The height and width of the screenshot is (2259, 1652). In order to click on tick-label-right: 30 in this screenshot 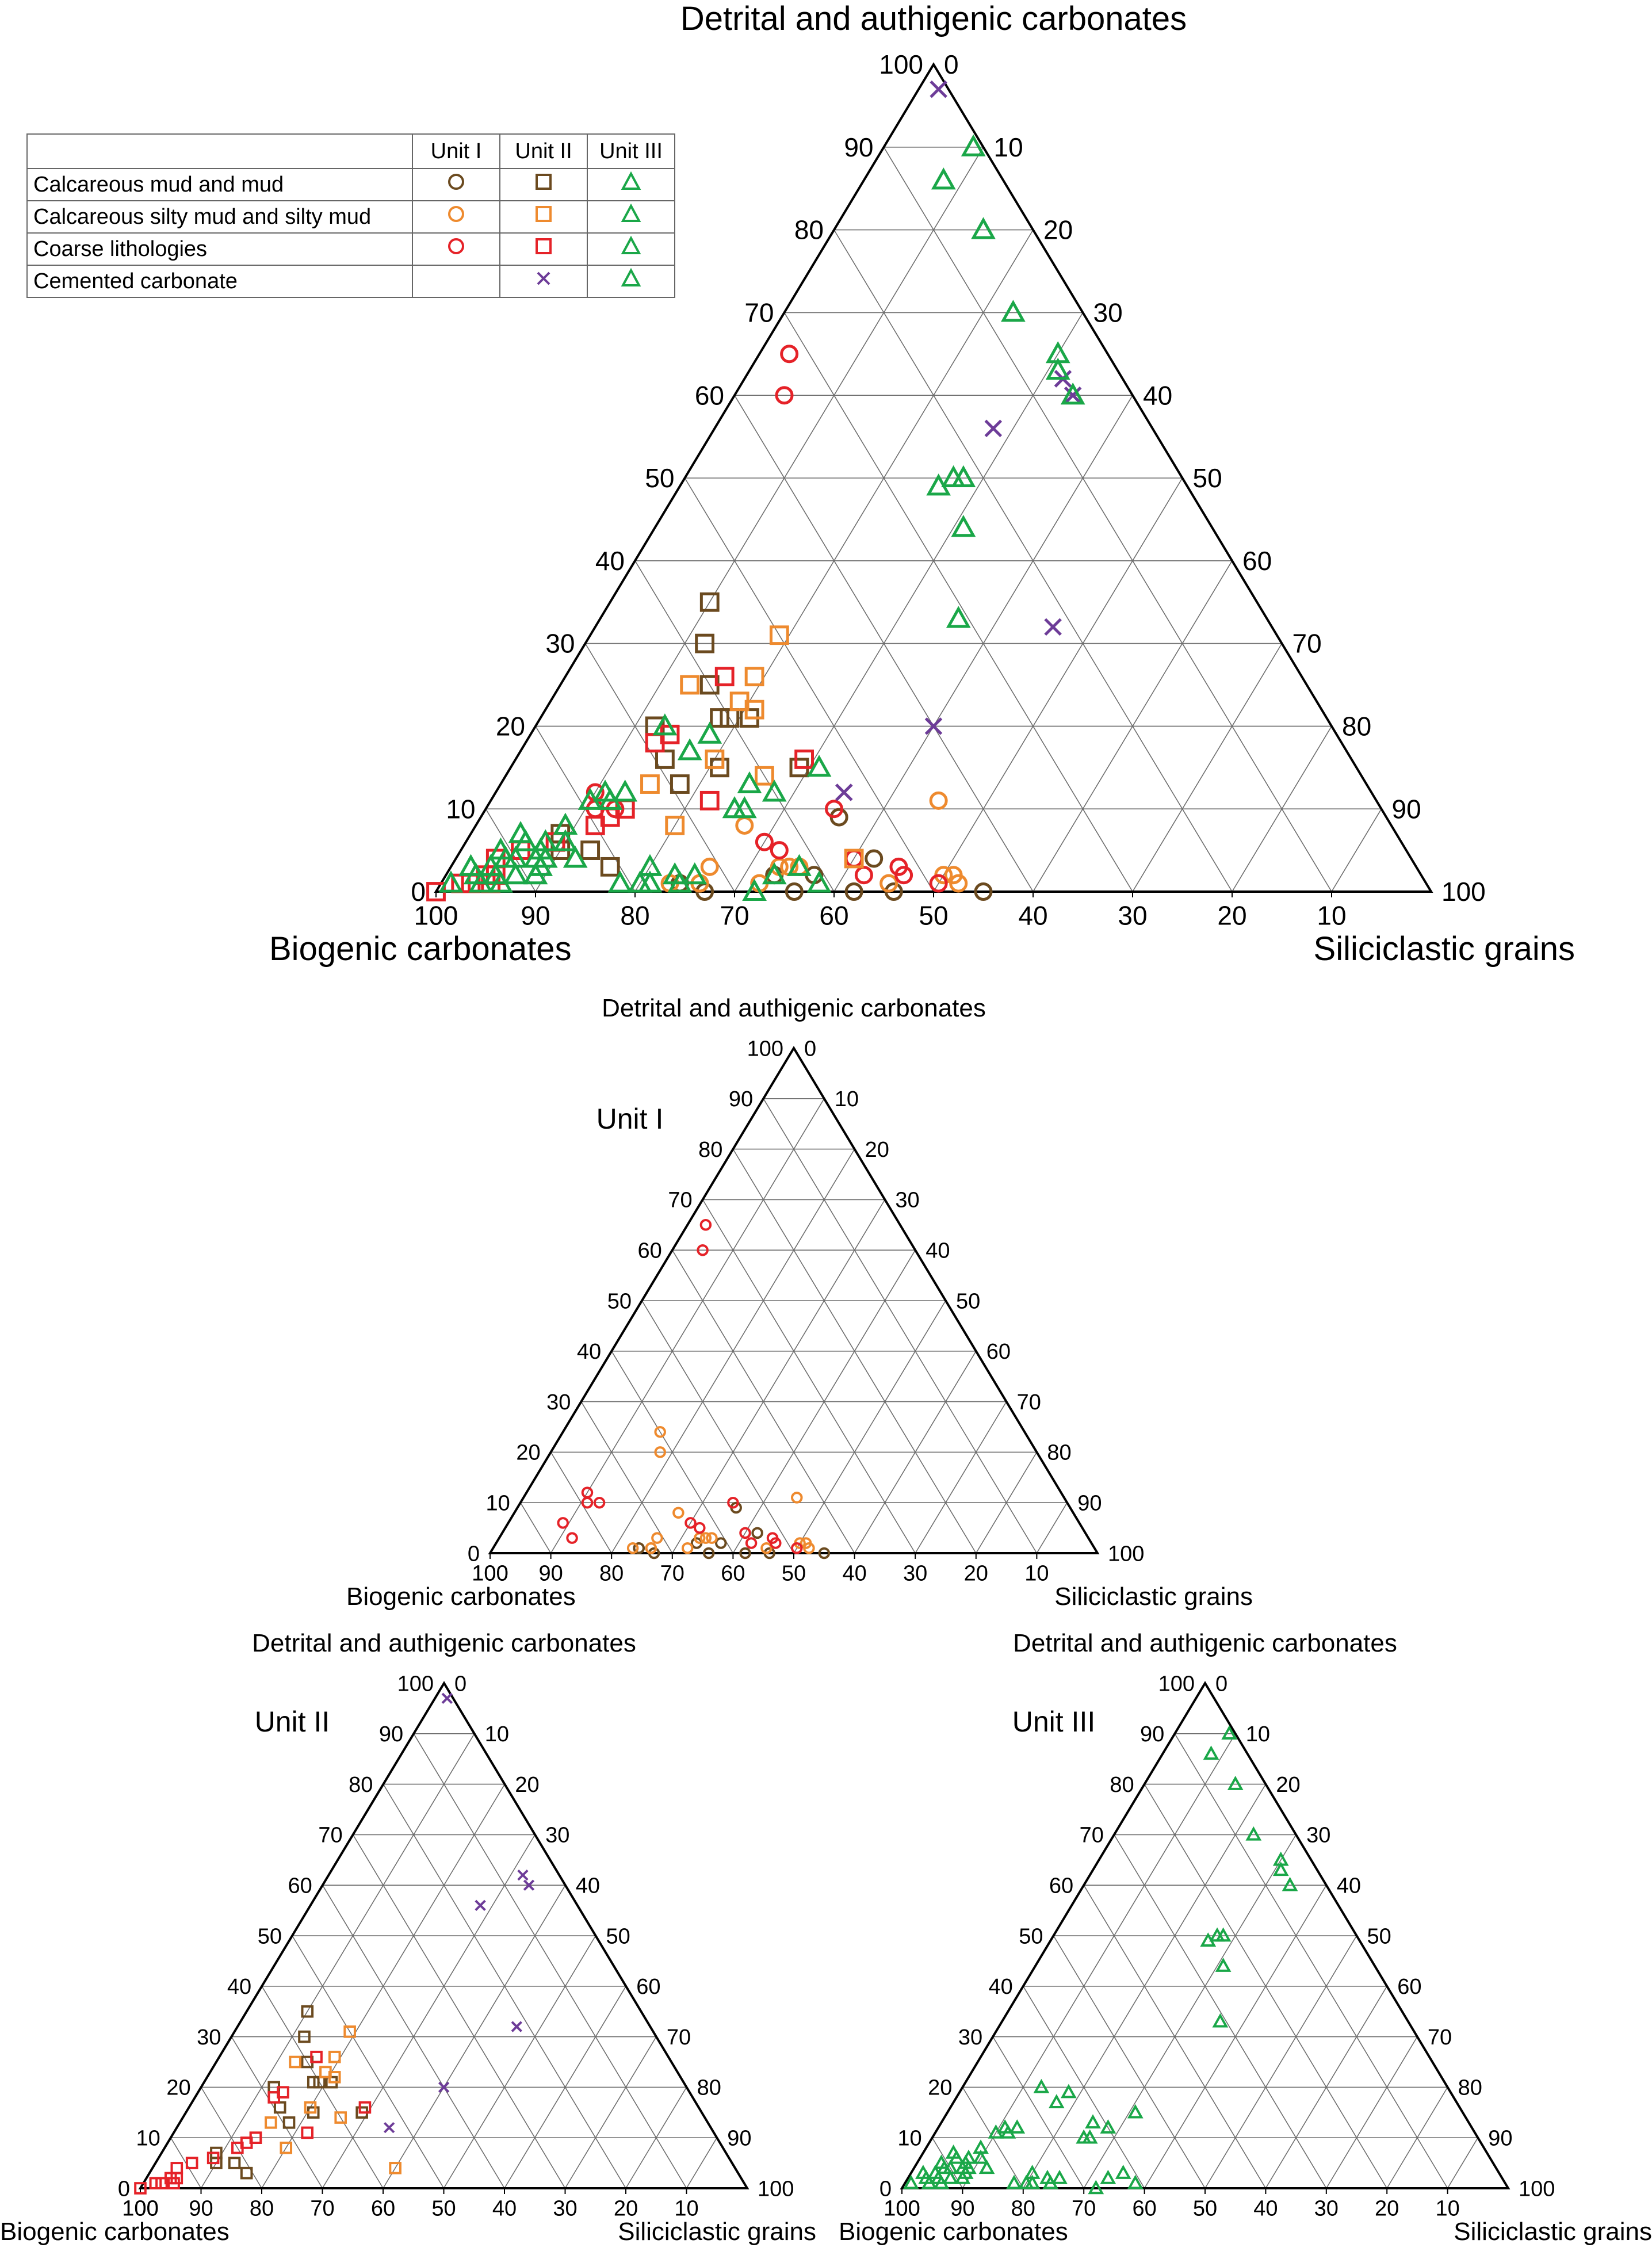, I will do `click(907, 1200)`.